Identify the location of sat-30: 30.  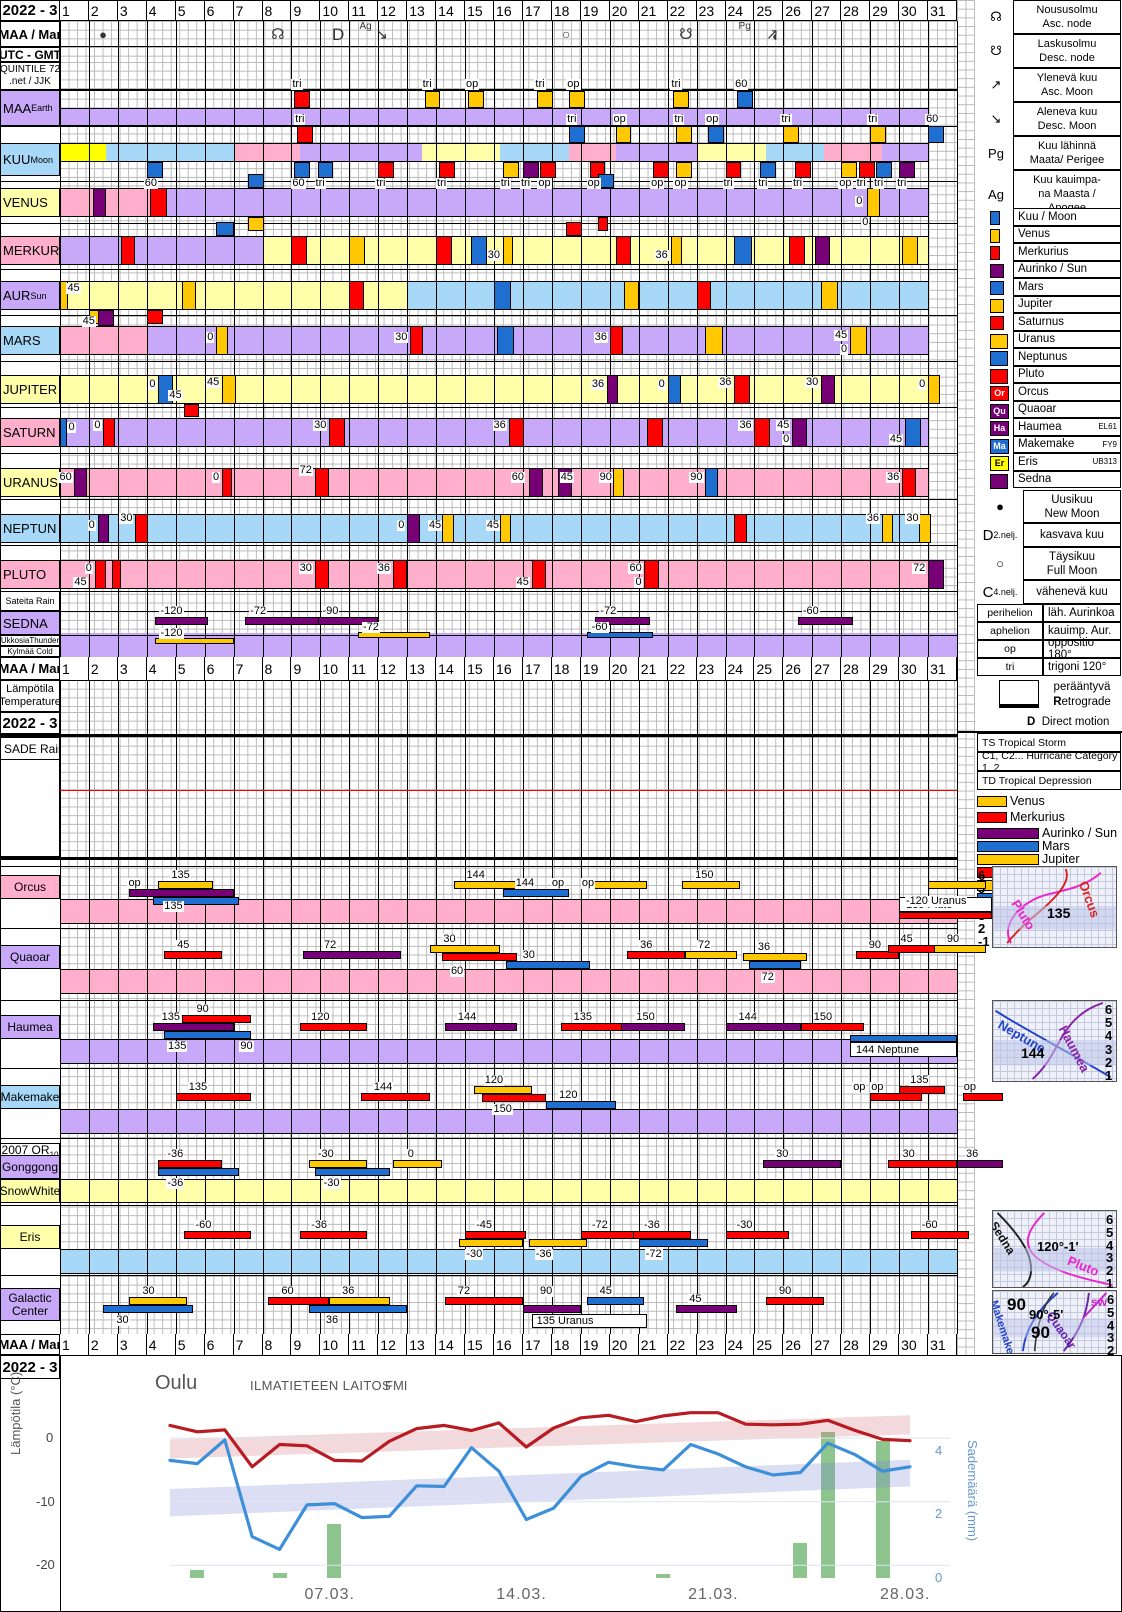
(320, 425).